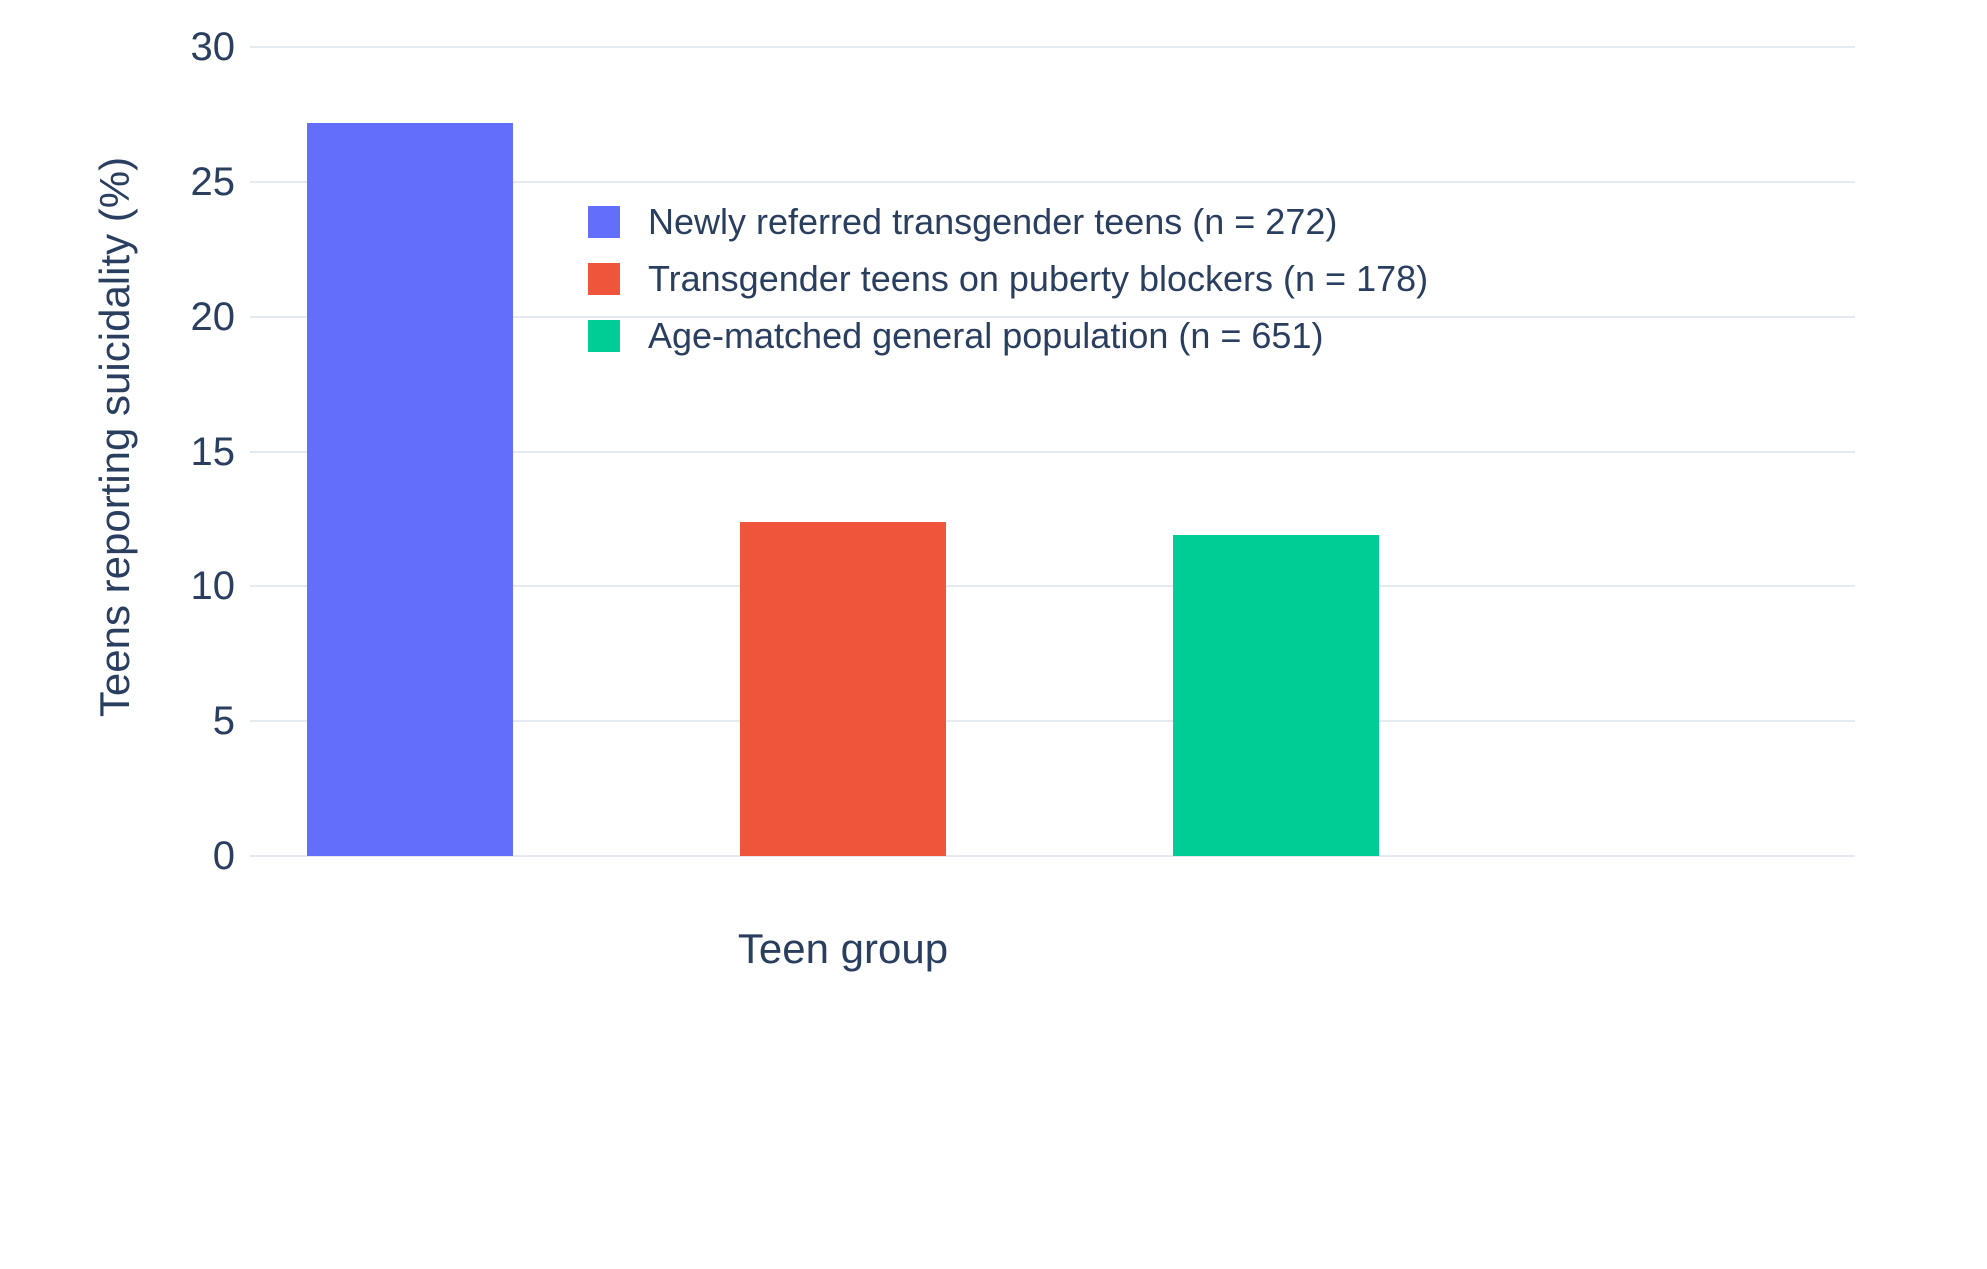 The width and height of the screenshot is (1987, 1269). What do you see at coordinates (114, 437) in the screenshot?
I see `y-axis-title: Teens reporting suicidality (%)` at bounding box center [114, 437].